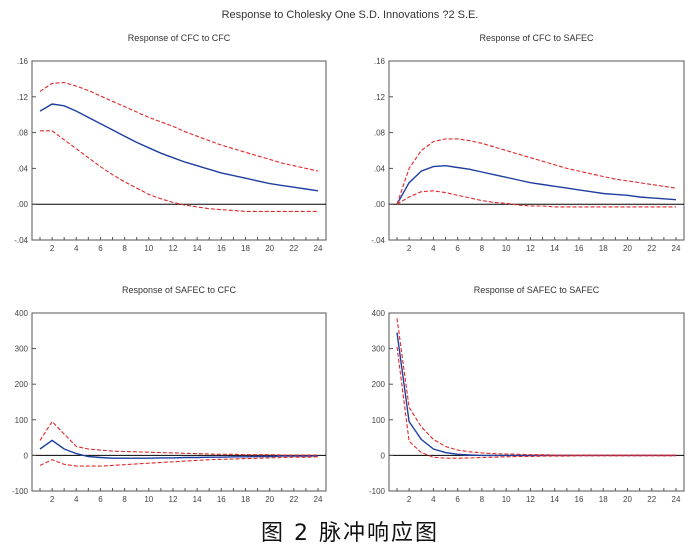 The image size is (700, 554). What do you see at coordinates (350, 533) in the screenshot?
I see `figure-caption: 图 2 脉冲响应图` at bounding box center [350, 533].